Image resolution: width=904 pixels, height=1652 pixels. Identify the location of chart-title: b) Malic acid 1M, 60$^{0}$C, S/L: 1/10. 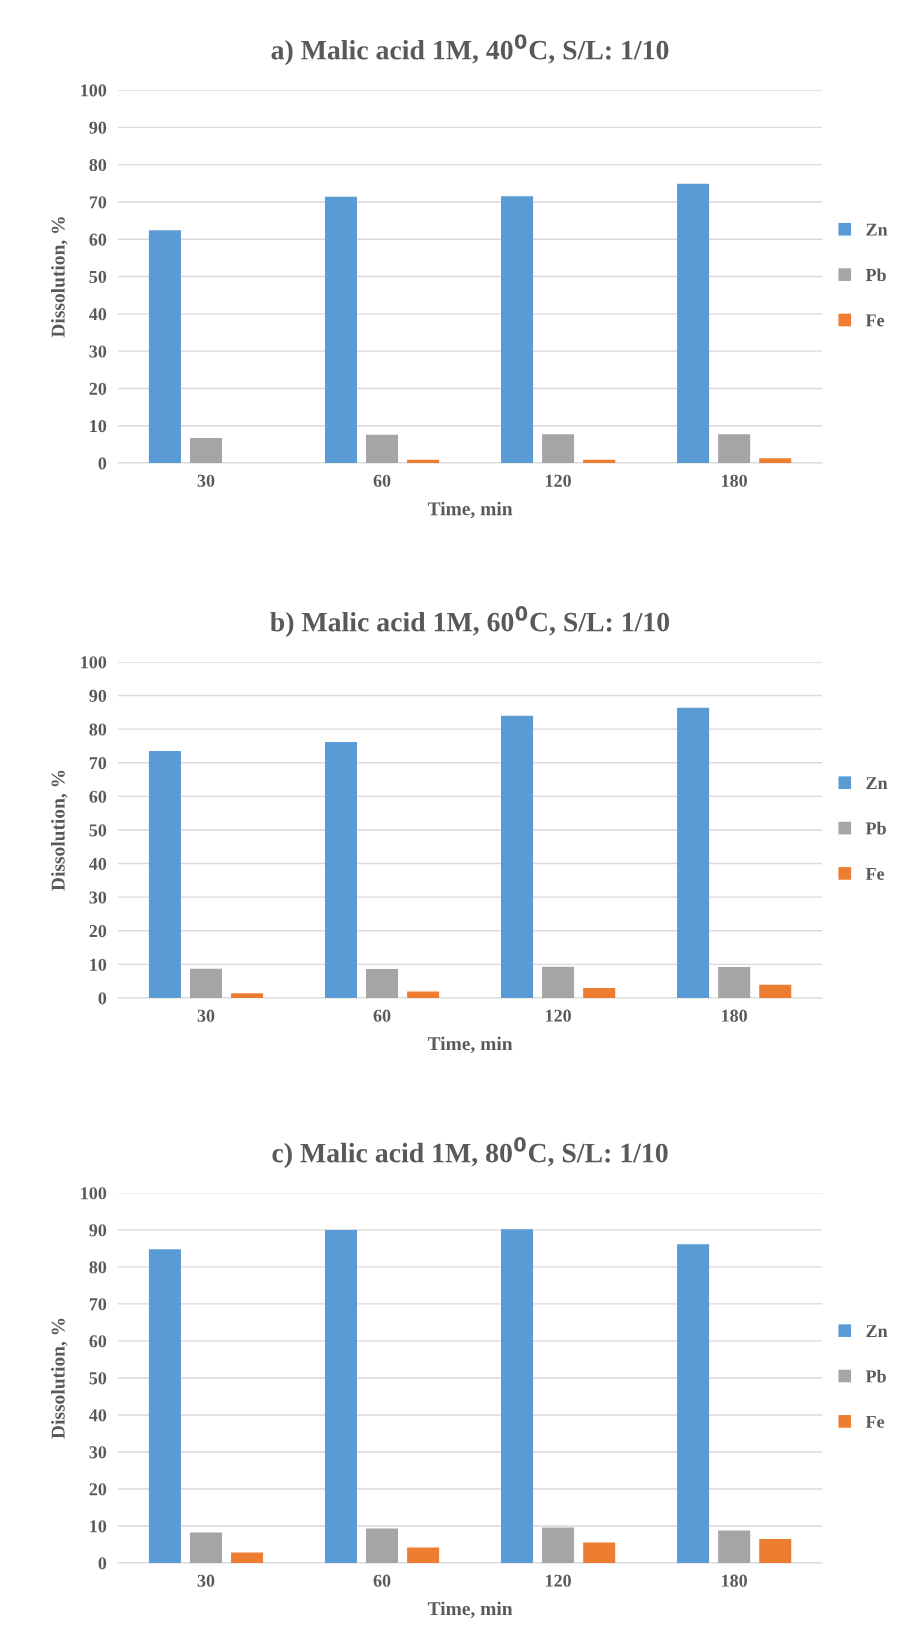
(470, 622).